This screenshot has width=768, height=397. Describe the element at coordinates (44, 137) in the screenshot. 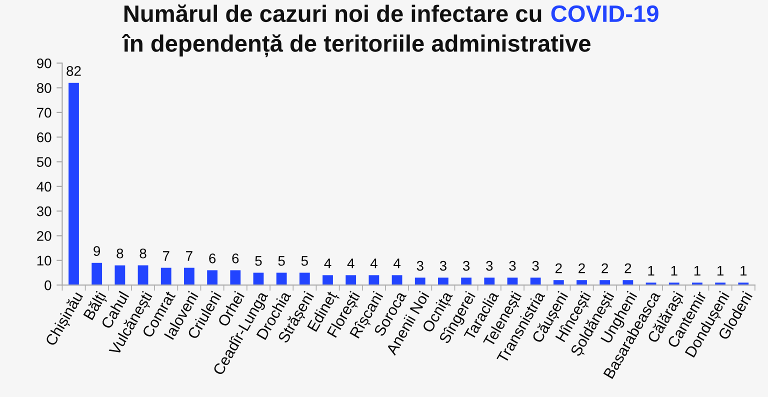

I see `y-tick-label: 60` at that location.